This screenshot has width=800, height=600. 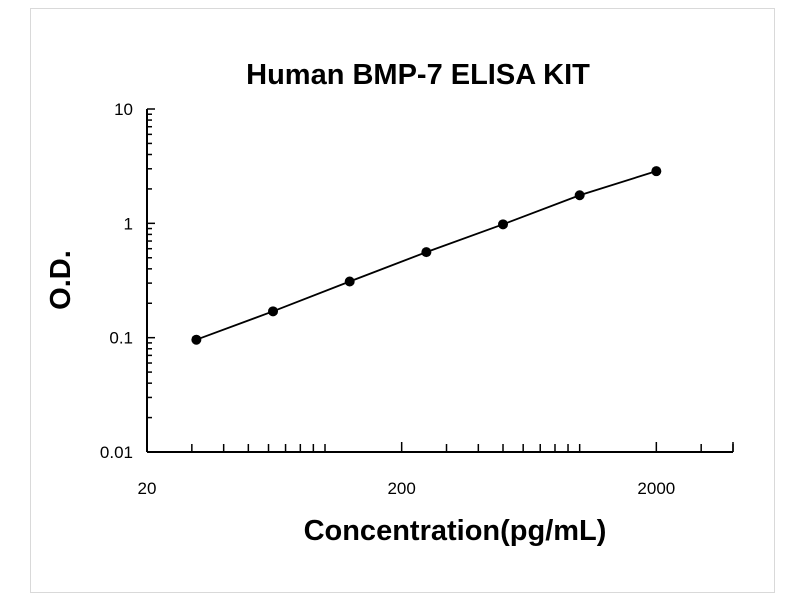 I want to click on chart-title: Human BMP-7 ELISA KIT, so click(x=418, y=75).